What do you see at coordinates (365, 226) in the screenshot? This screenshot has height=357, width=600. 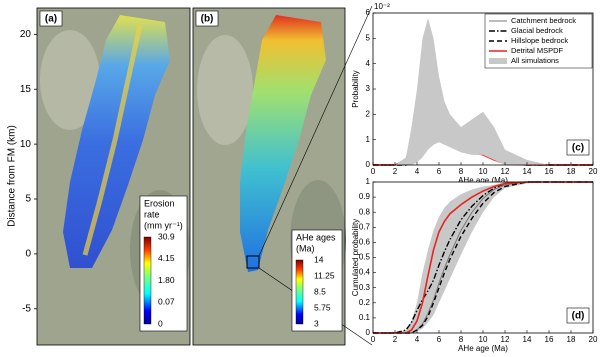 I see `y-tick-label: 0.7` at bounding box center [365, 226].